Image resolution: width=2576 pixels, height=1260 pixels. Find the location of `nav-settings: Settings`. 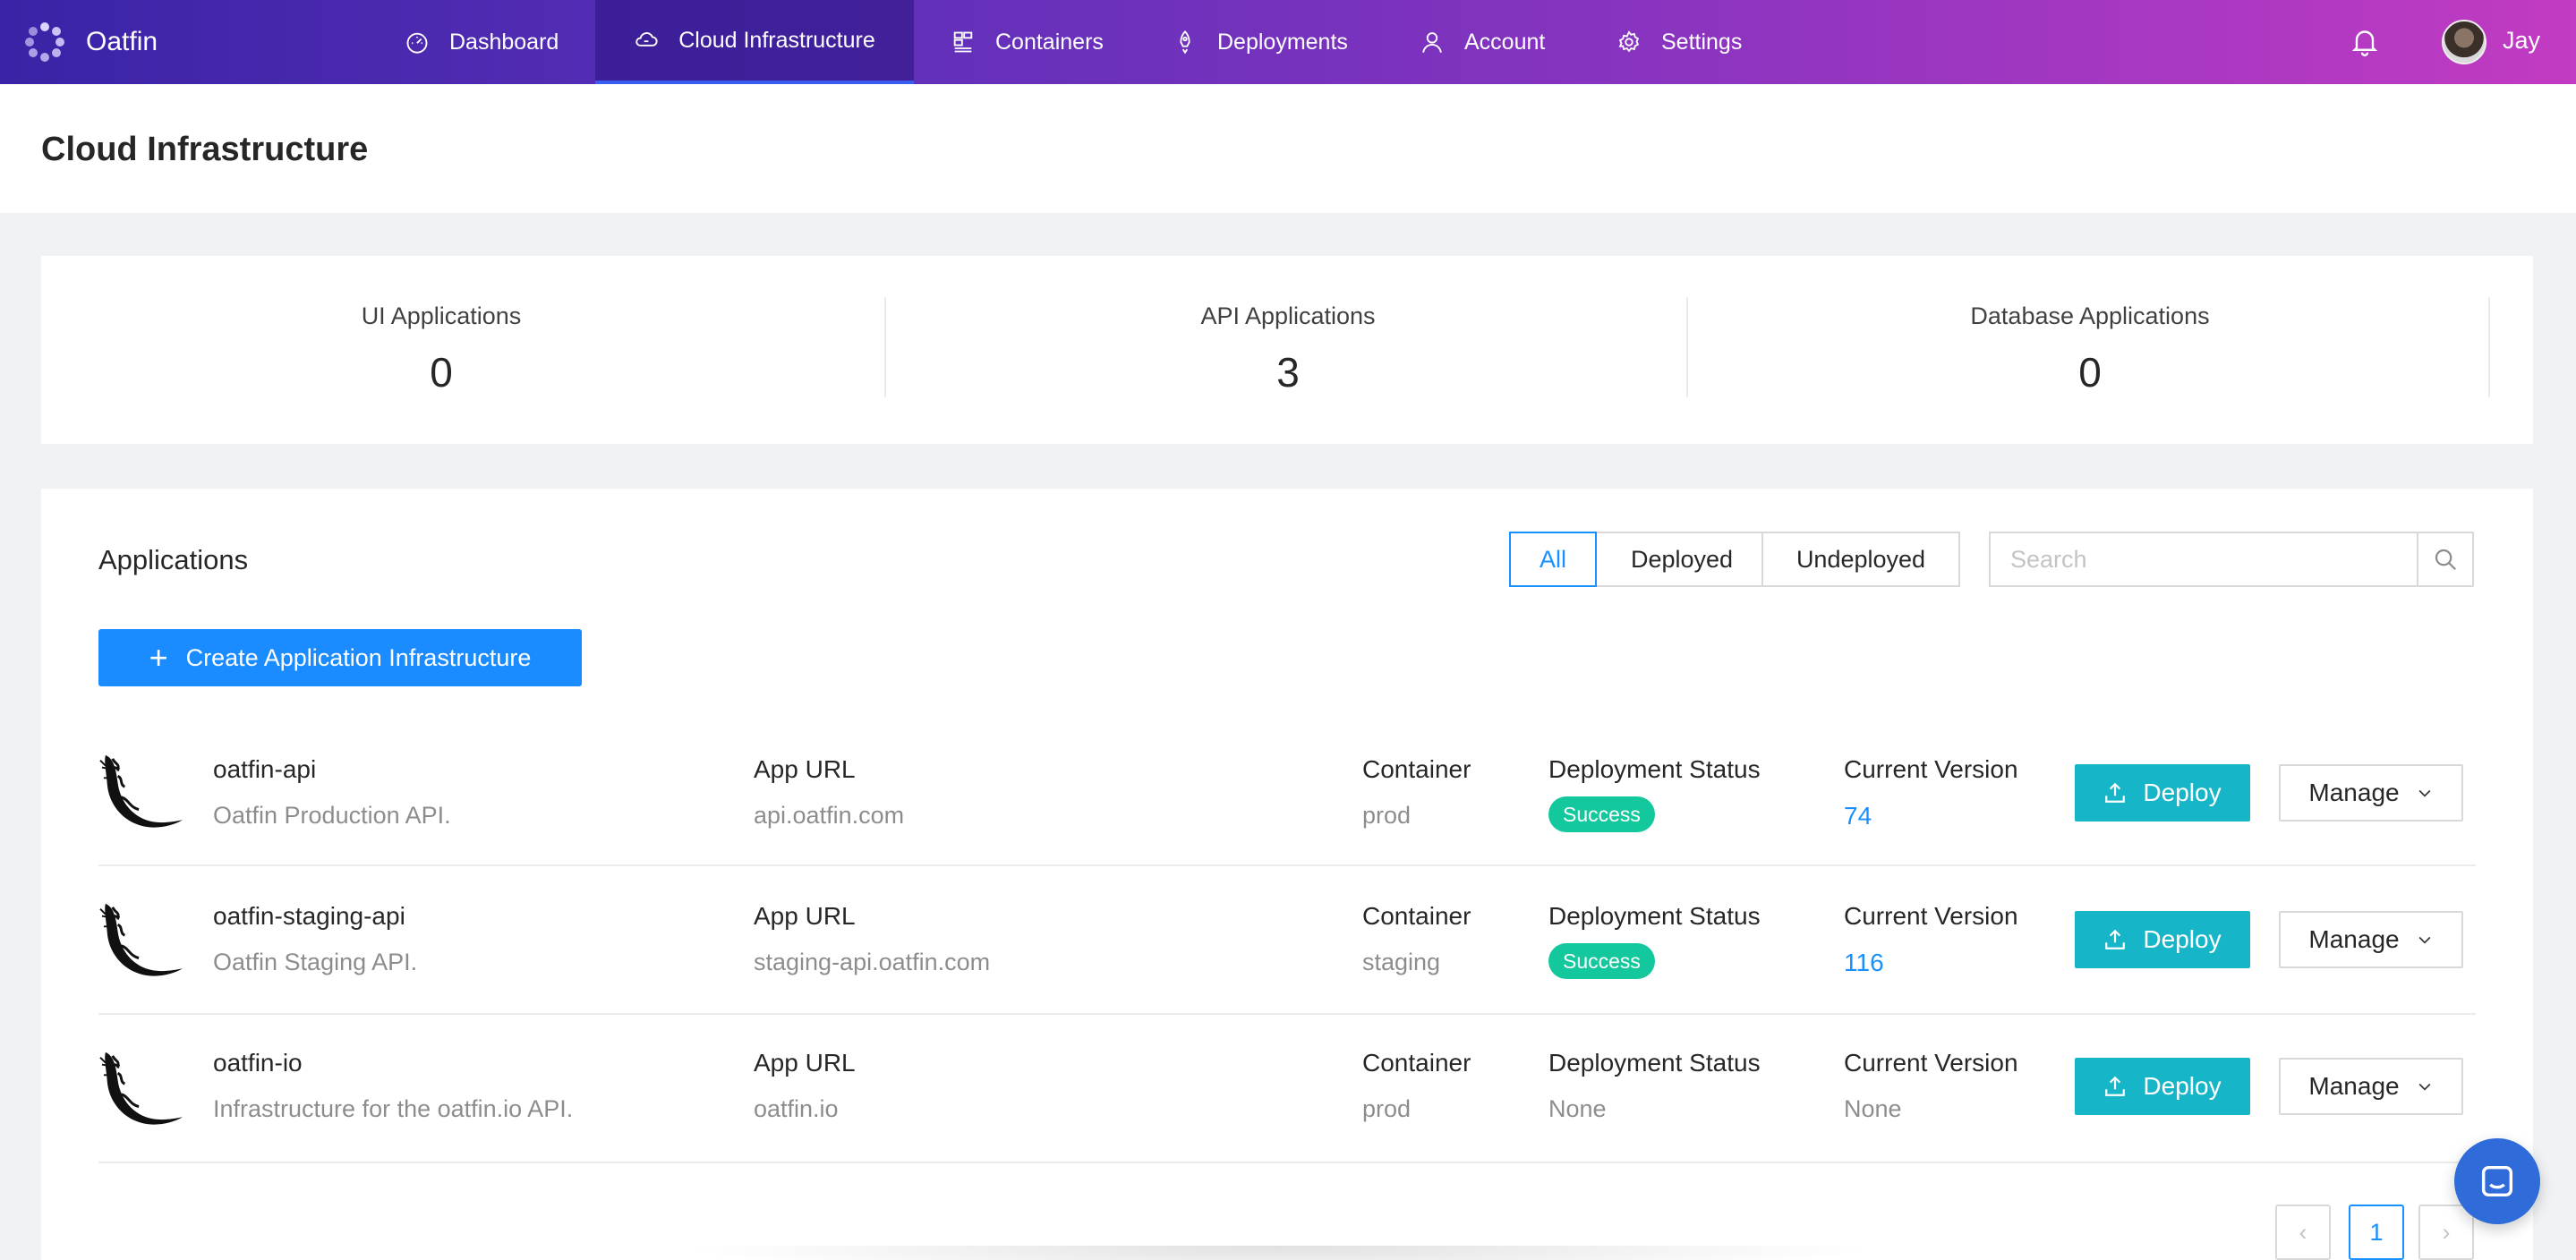

nav-settings: Settings is located at coordinates (1679, 42).